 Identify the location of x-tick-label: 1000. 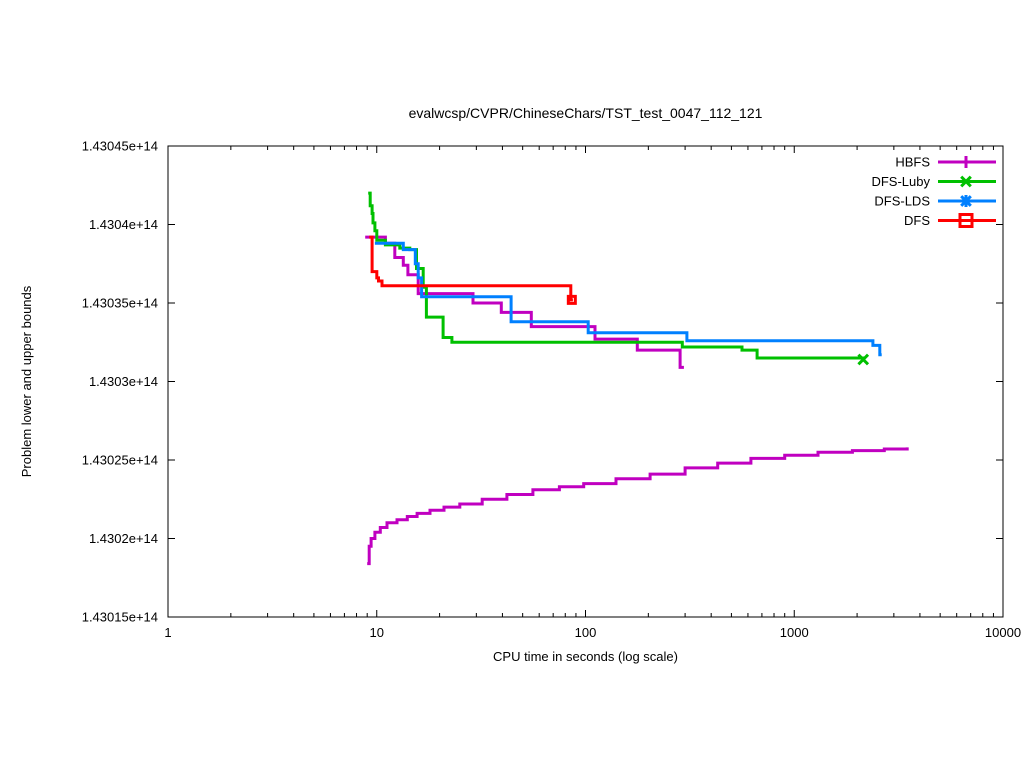
(794, 632).